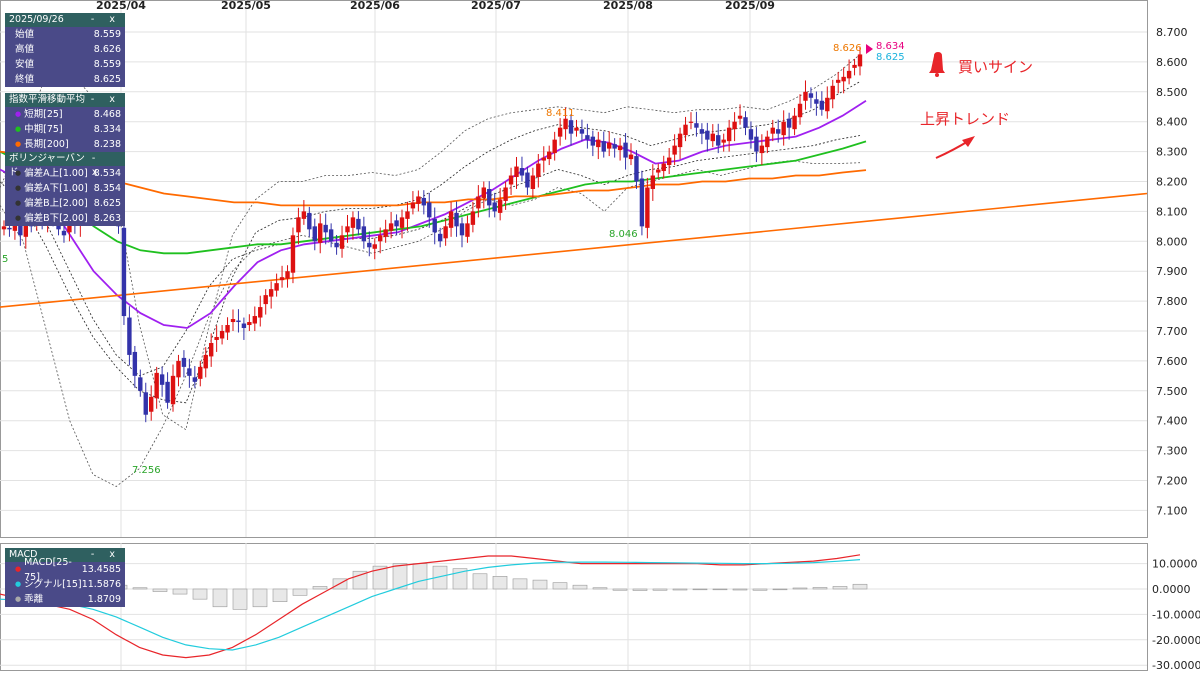 The width and height of the screenshot is (1200, 676). Describe the element at coordinates (750, 6) in the screenshot. I see `x-tick-label: 2025/09` at that location.